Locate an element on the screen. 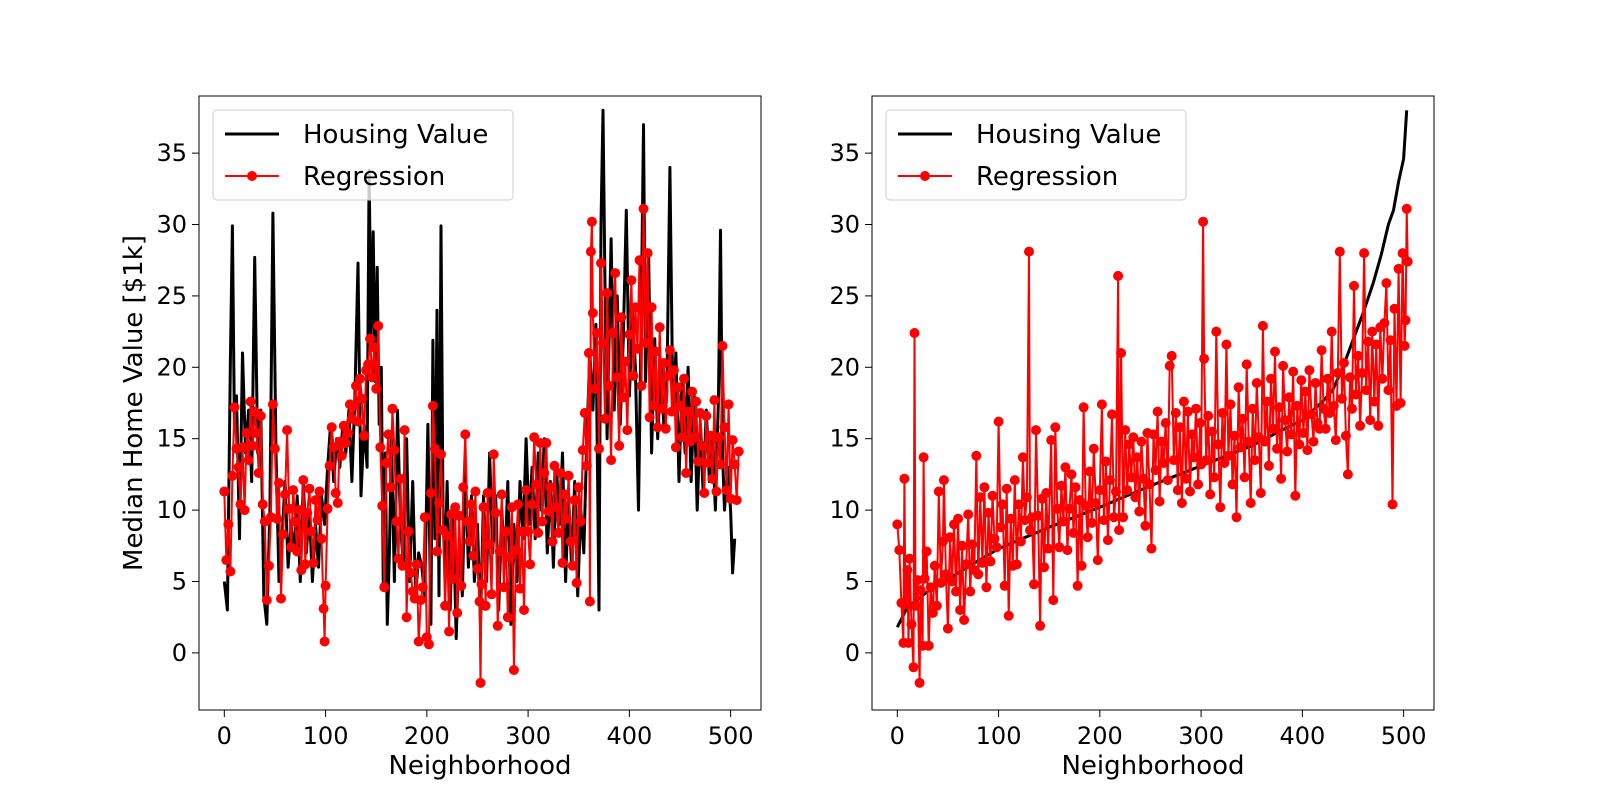  y-tick-label: 5 is located at coordinates (179, 581).